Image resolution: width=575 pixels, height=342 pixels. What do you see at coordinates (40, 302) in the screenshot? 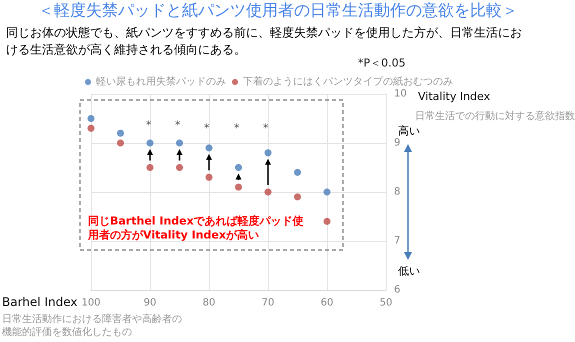
I see `x-axis-title: Barhel Index` at bounding box center [40, 302].